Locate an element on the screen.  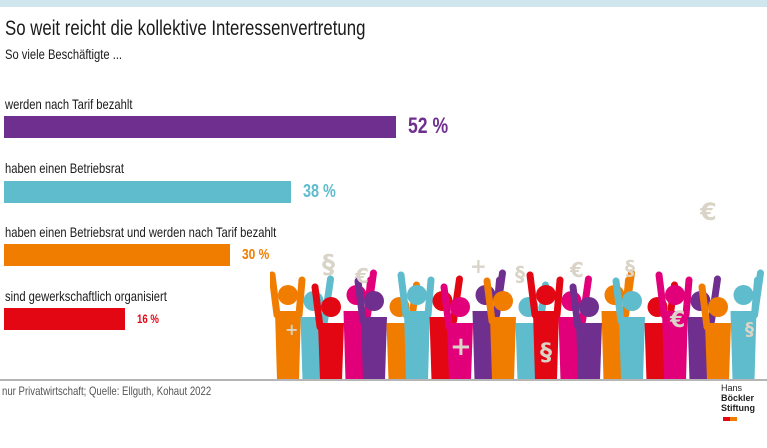
value-label: 38 % is located at coordinates (323, 191).